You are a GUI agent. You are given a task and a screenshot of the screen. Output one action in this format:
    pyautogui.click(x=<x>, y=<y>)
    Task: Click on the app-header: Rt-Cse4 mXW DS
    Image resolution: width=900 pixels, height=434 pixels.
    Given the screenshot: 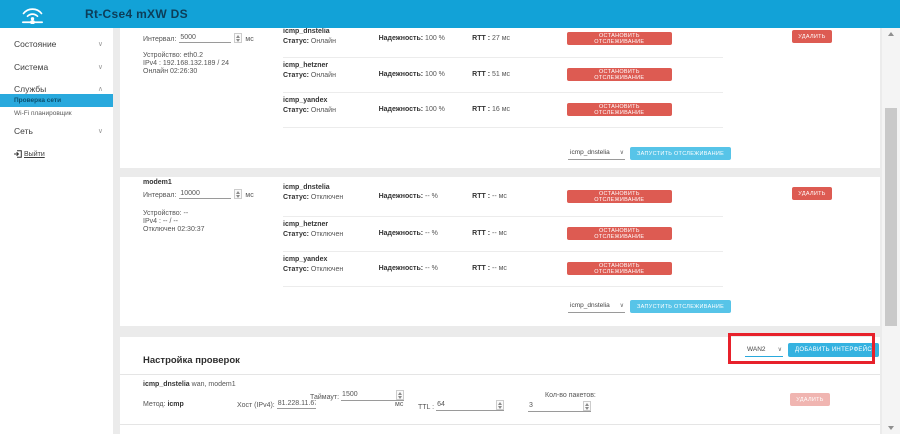 What is the action you would take?
    pyautogui.click(x=450, y=14)
    